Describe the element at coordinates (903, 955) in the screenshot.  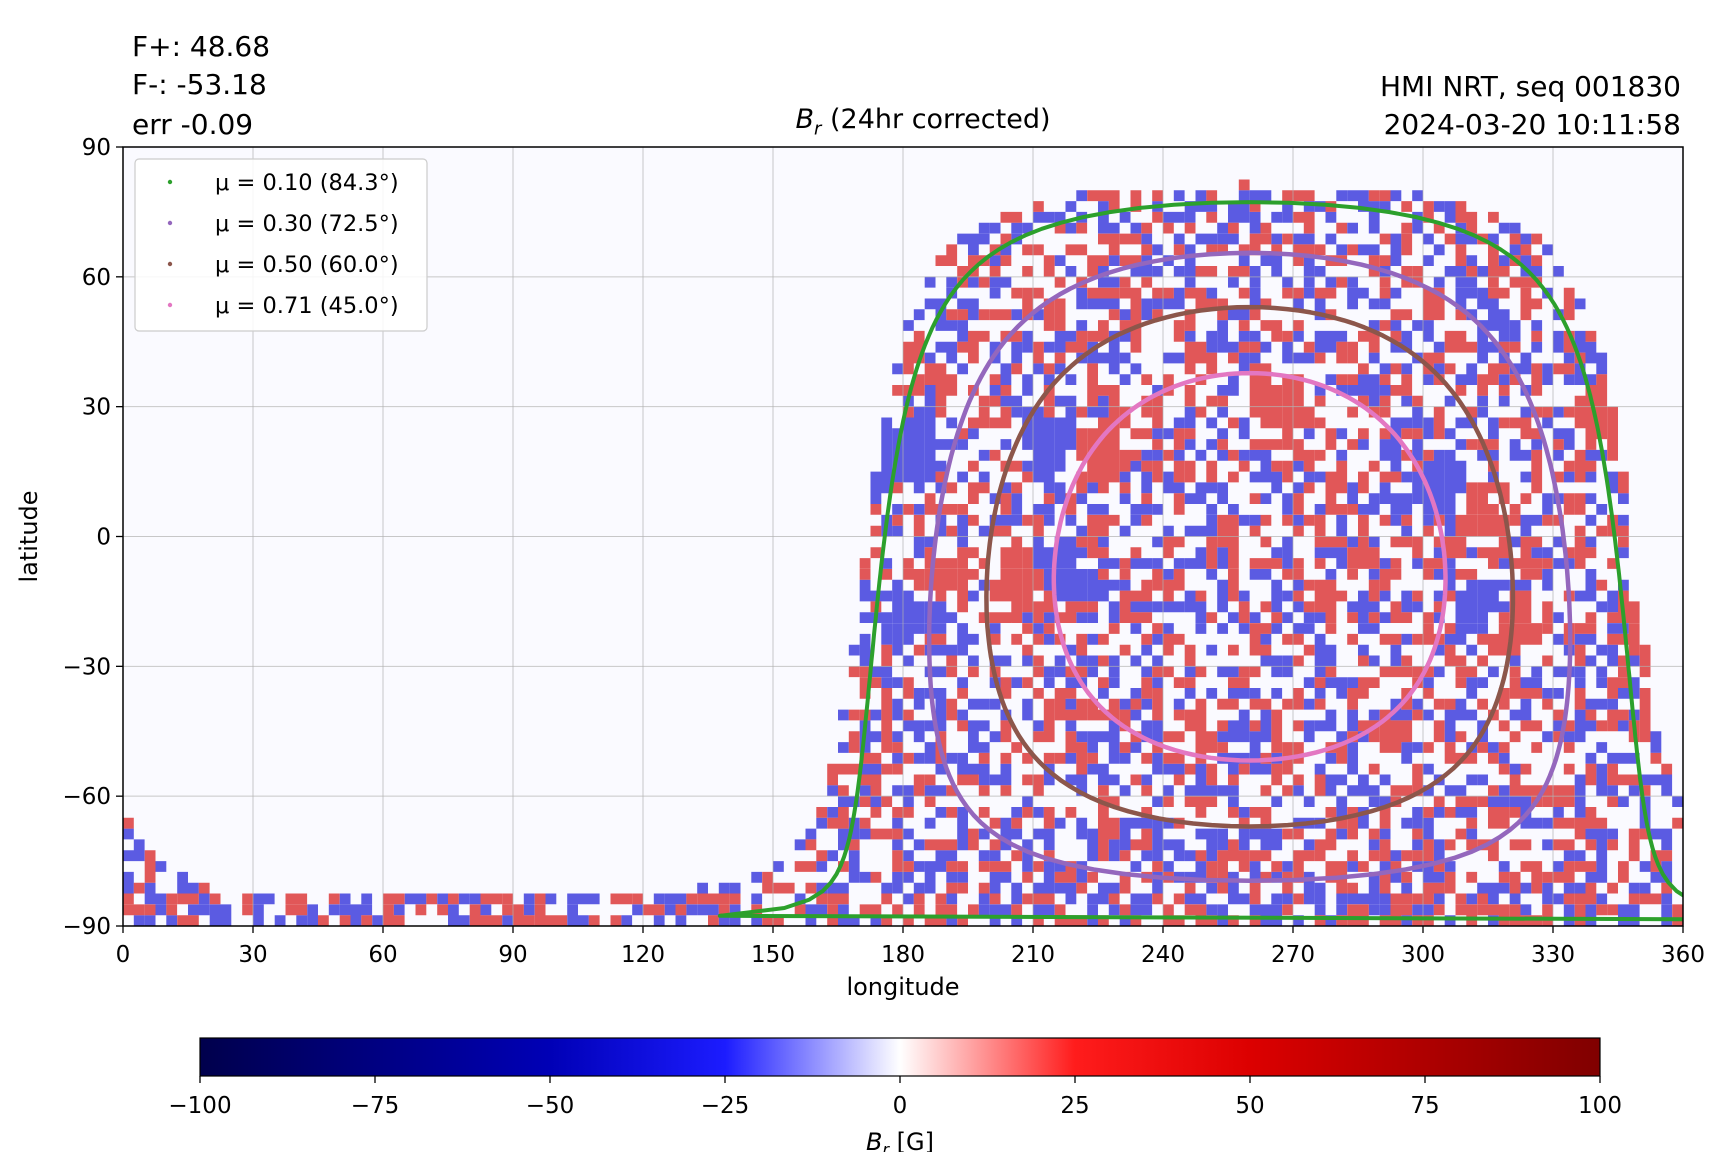
I see `x-tick-label: 180` at that location.